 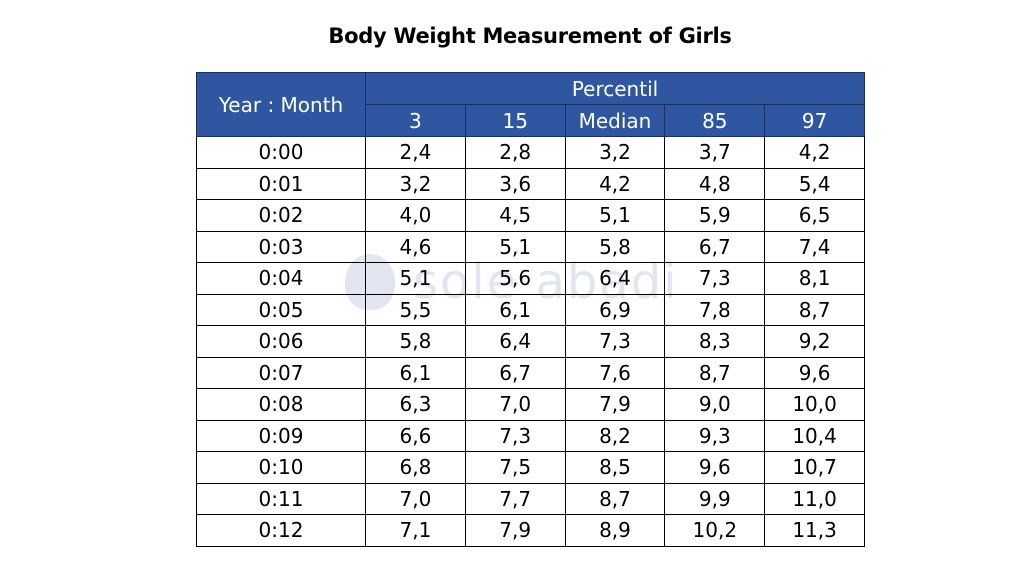 I want to click on age-cell: 0:07, so click(x=281, y=372).